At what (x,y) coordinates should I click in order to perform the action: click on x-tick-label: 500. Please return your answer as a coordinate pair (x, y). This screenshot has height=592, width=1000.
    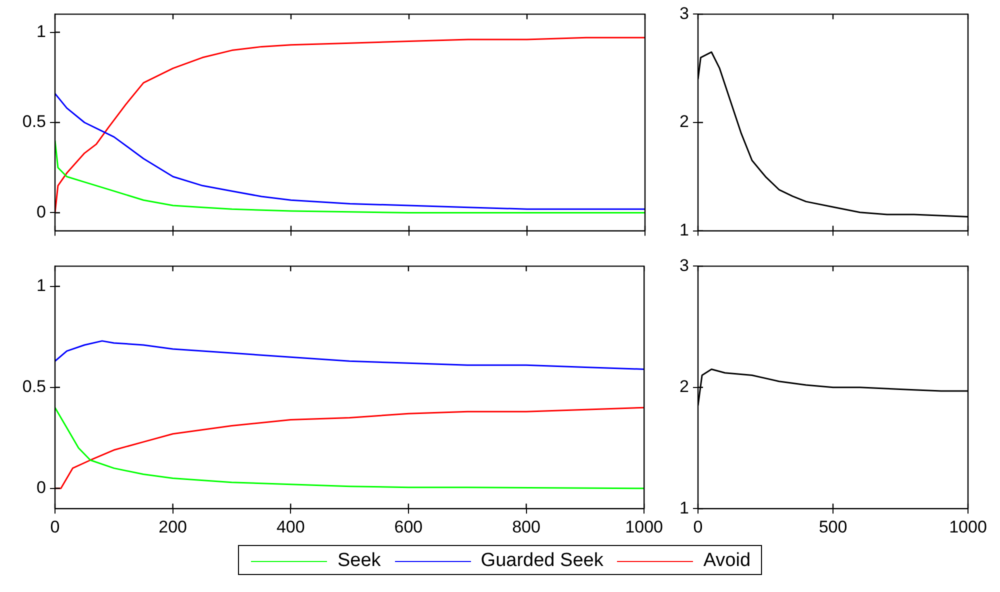
    Looking at the image, I should click on (833, 526).